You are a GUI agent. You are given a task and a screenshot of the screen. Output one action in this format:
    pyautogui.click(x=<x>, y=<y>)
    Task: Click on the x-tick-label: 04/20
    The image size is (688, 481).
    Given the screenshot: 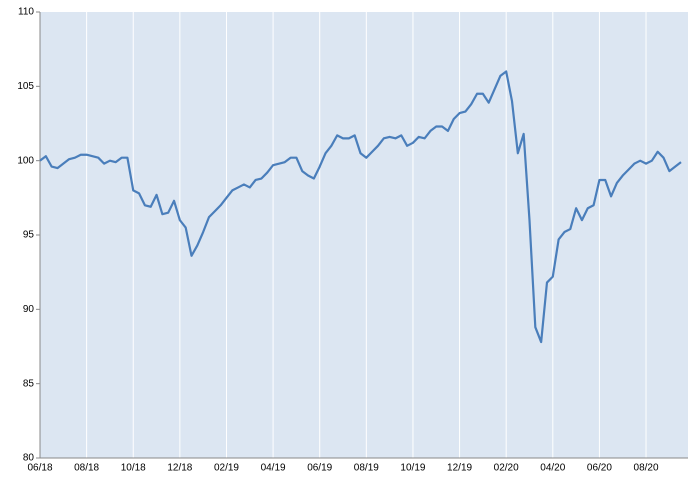 What is the action you would take?
    pyautogui.click(x=552, y=468)
    